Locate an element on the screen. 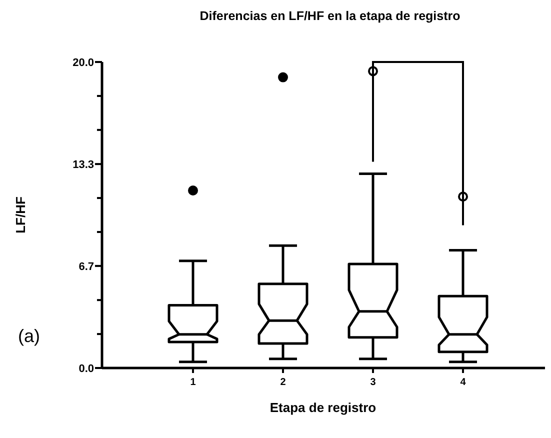  y-tick-label: 20.0 is located at coordinates (83, 63).